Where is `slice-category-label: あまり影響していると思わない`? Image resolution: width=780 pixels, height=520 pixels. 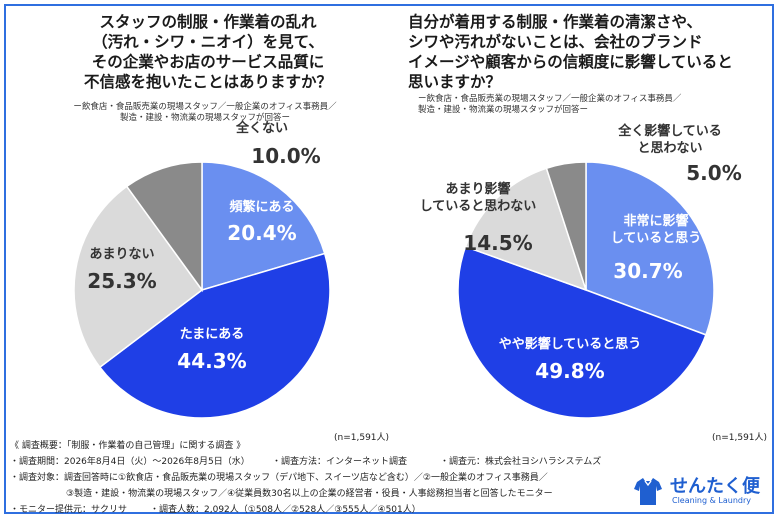 slice-category-label: あまり影響していると思わない is located at coordinates (478, 197).